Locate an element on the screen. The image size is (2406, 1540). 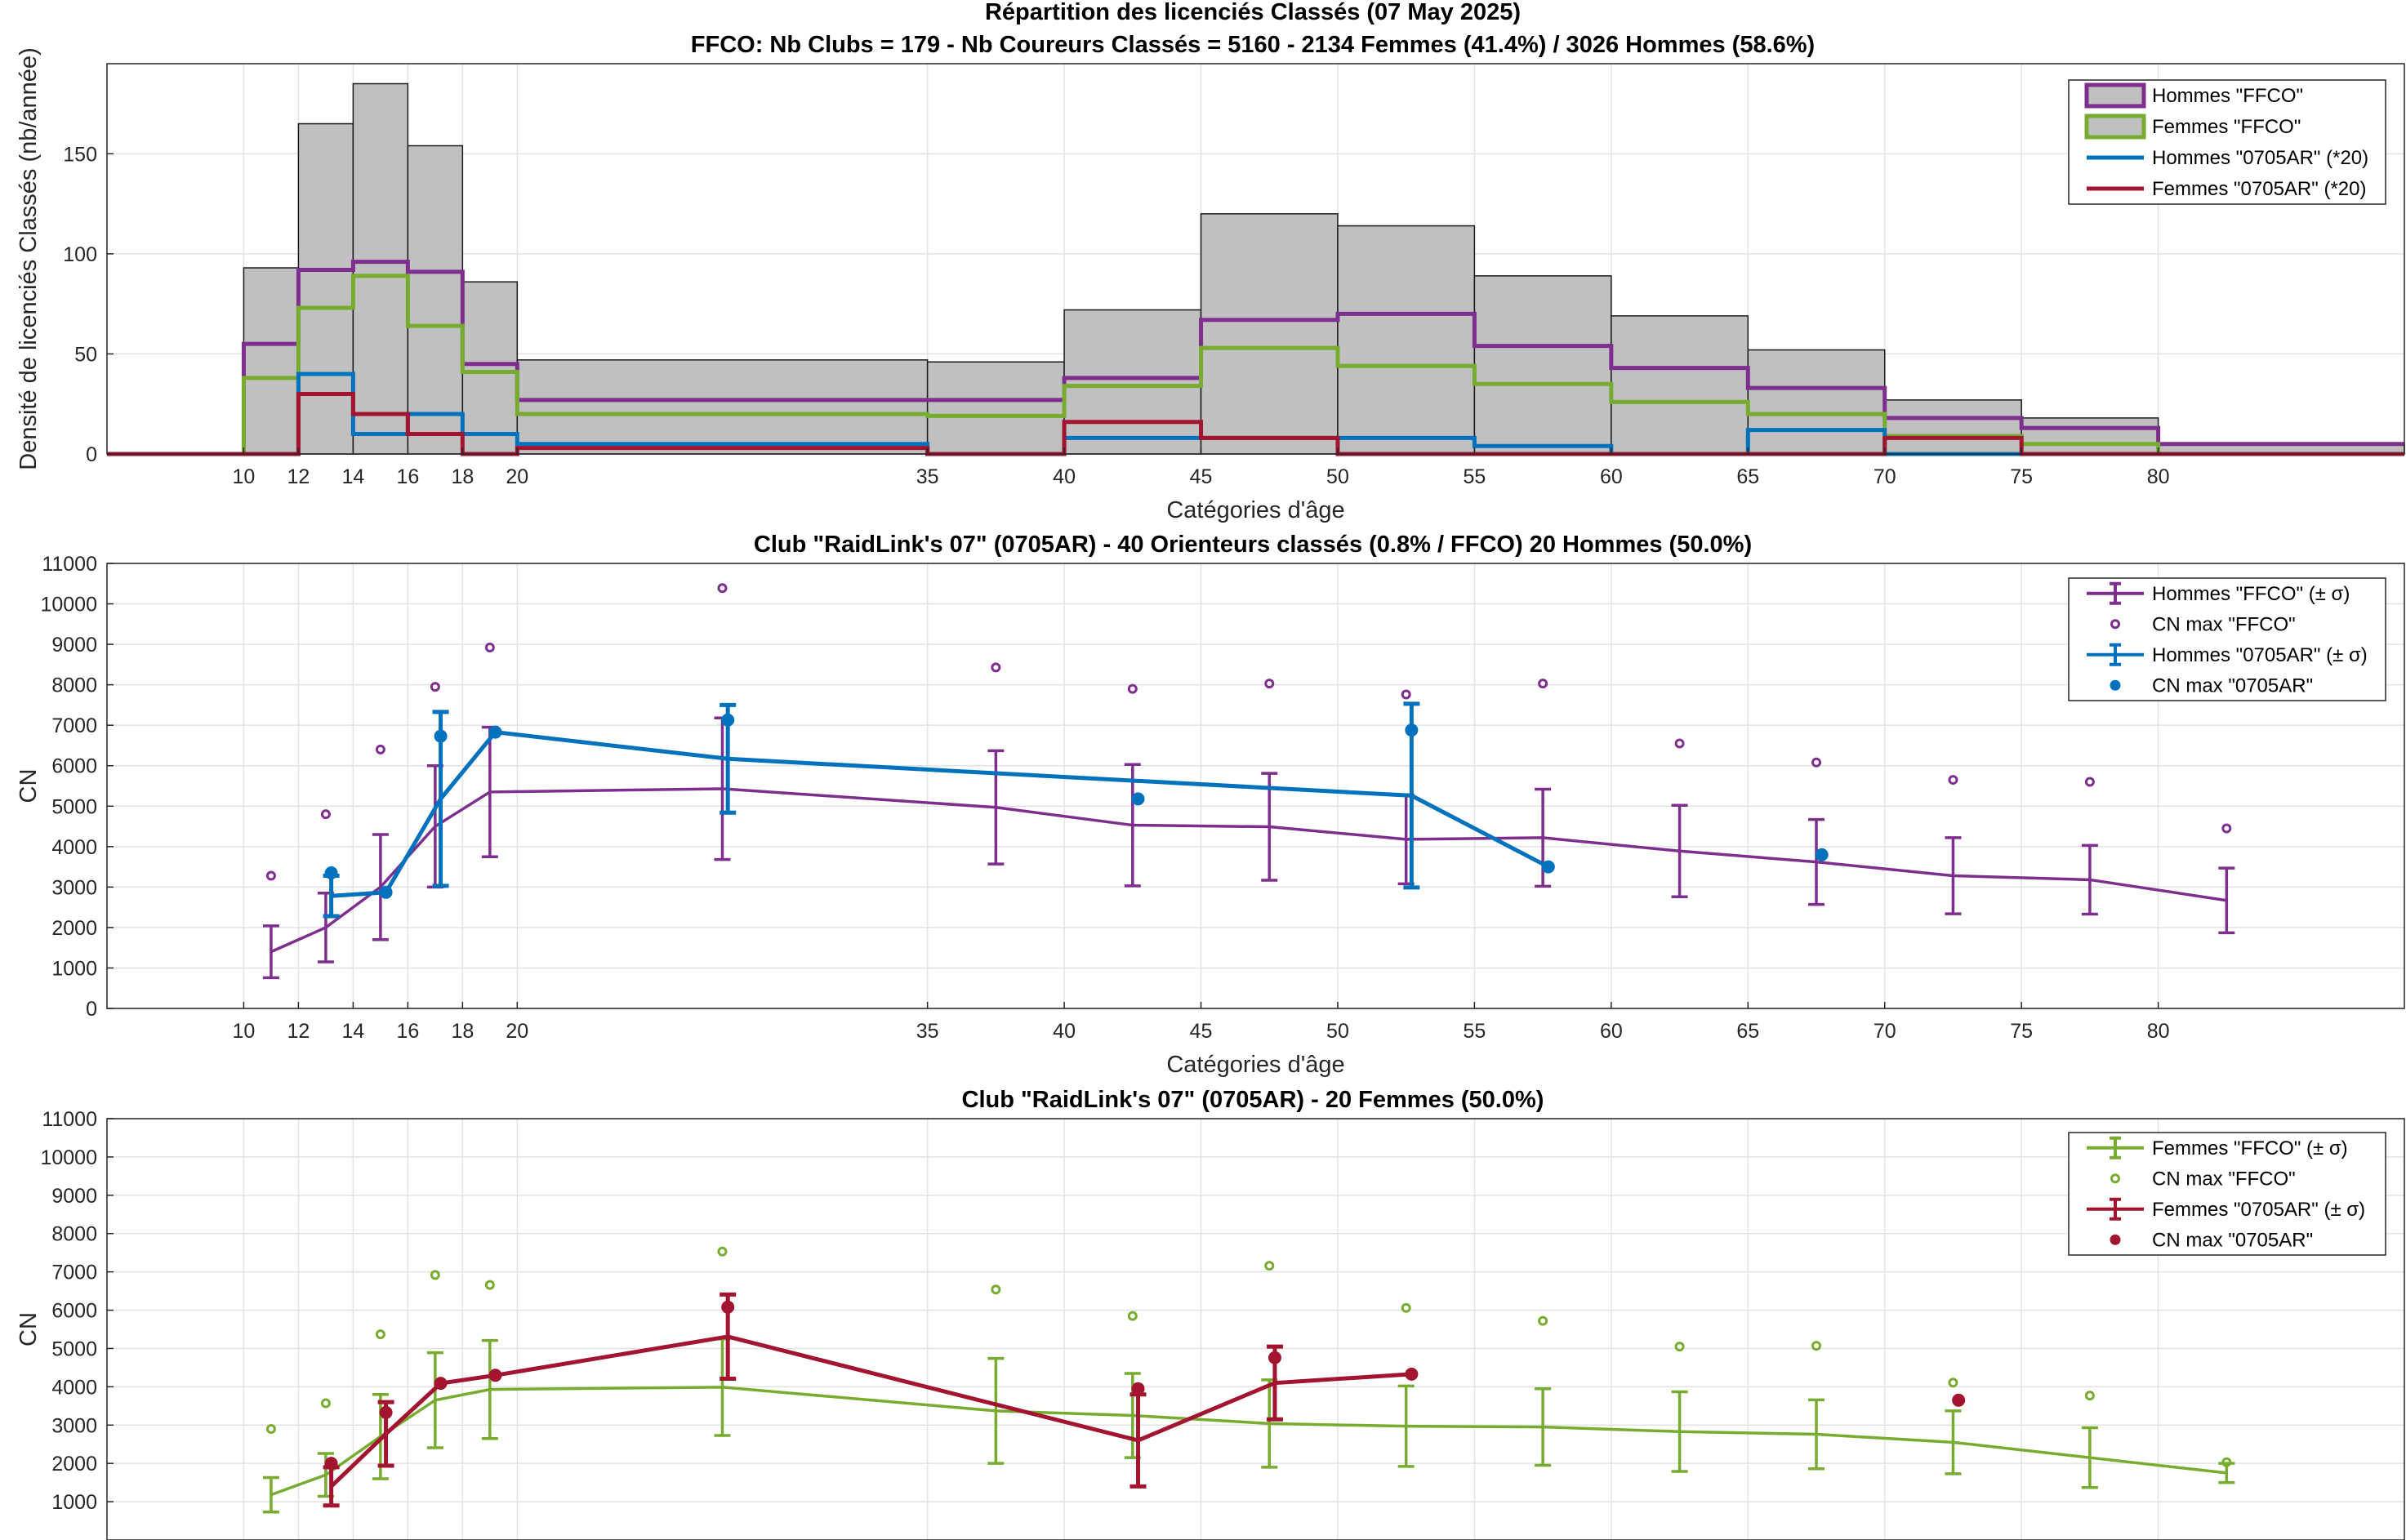
y-tick-label: 10000 is located at coordinates (68, 605).